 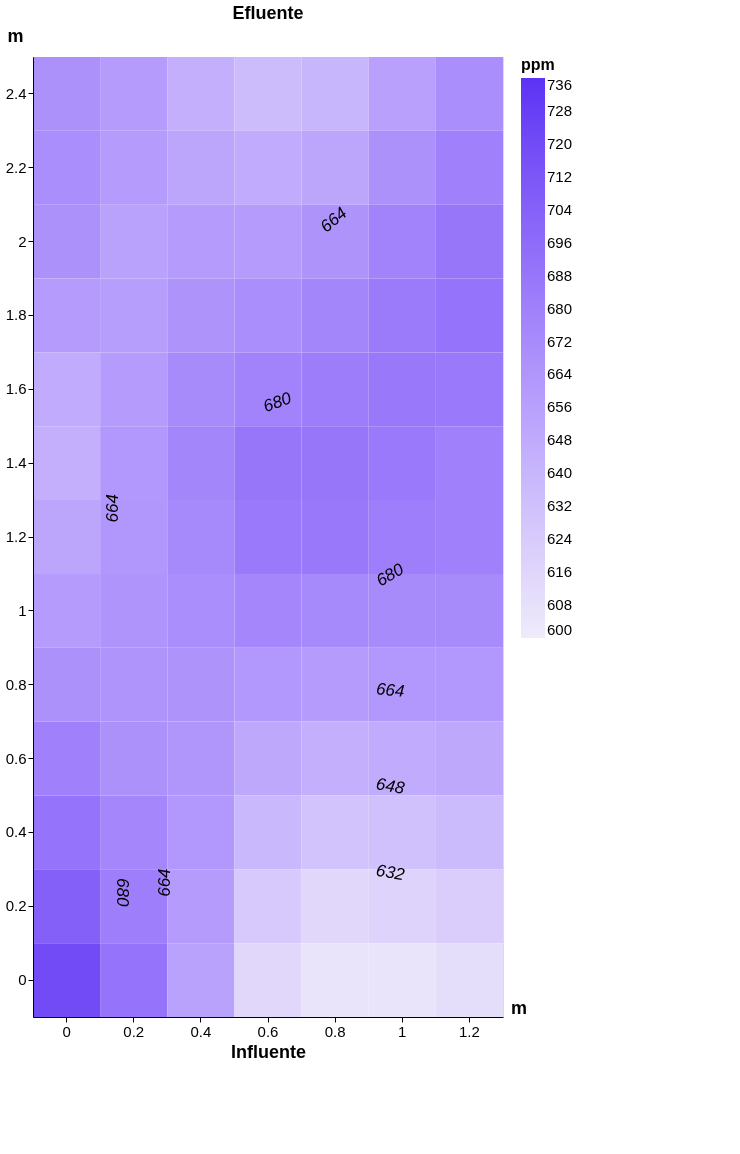 What do you see at coordinates (16, 832) in the screenshot?
I see `y-tick-label: 0.4` at bounding box center [16, 832].